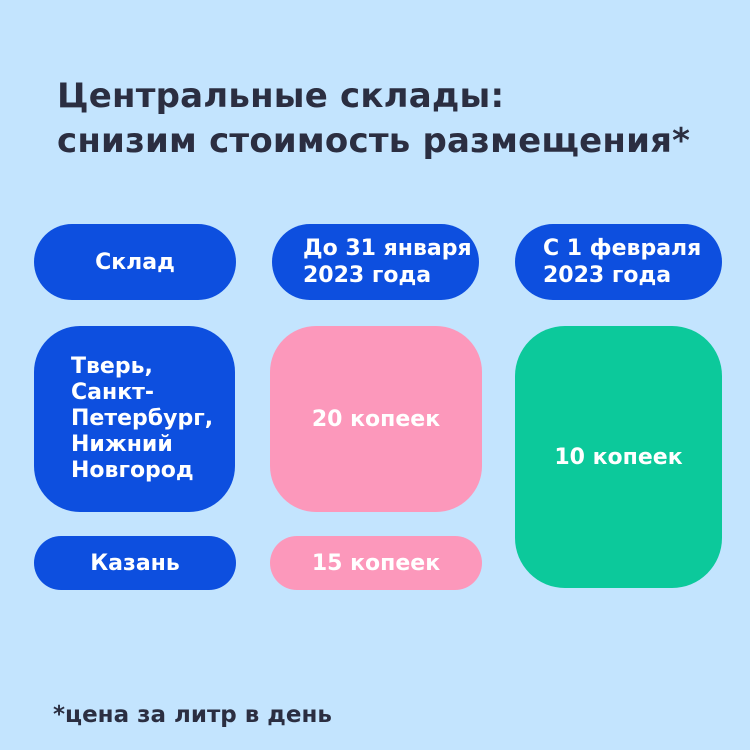  Describe the element at coordinates (374, 141) in the screenshot. I see `page-title-line2: снизим стоимость размещения*` at that location.